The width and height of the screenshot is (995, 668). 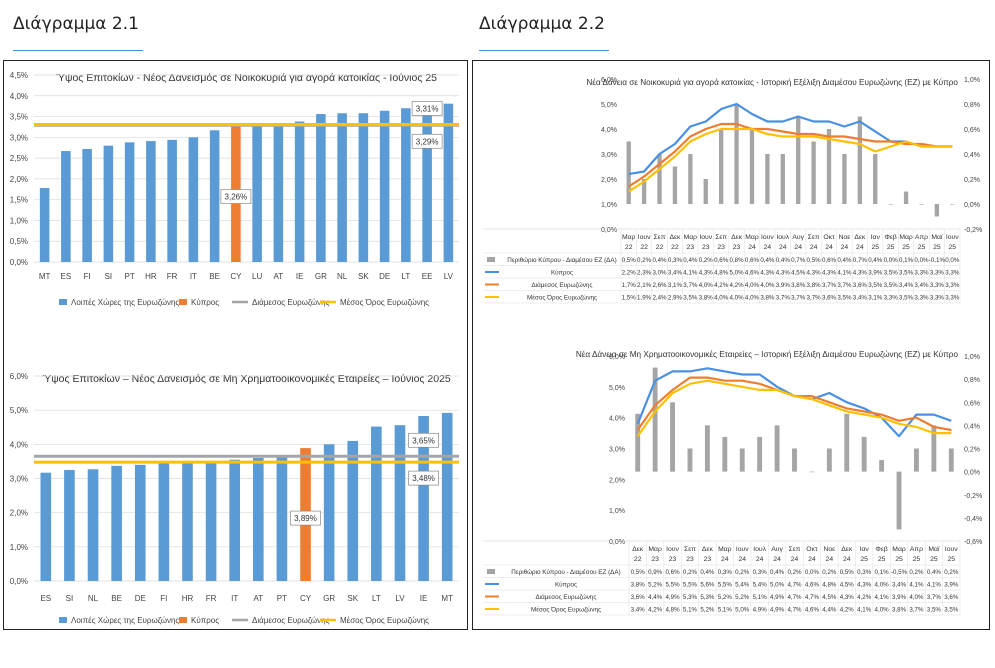 What do you see at coordinates (305, 518) in the screenshot?
I see `cyprus-label-box` at bounding box center [305, 518].